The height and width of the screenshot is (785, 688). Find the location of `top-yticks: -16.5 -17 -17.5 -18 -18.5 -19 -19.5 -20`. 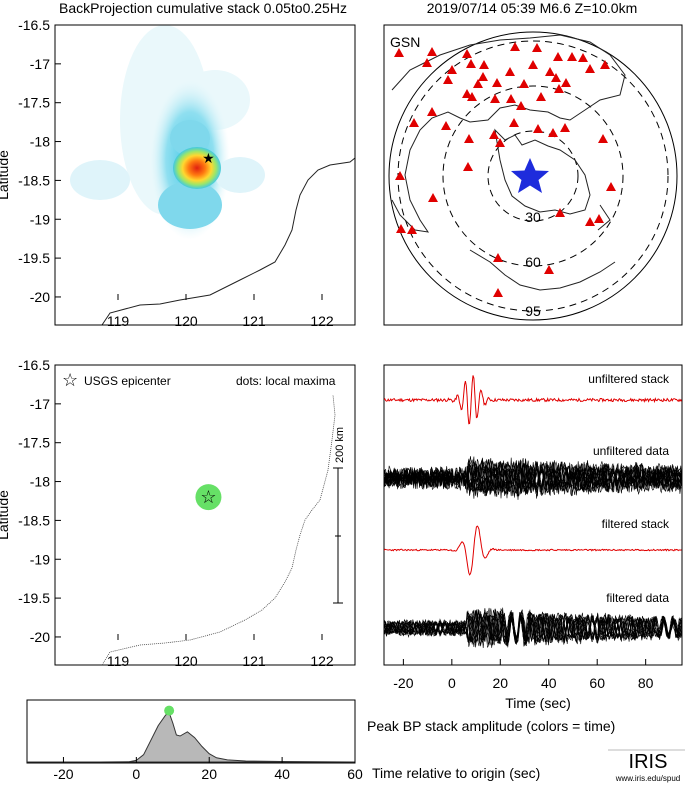

top-yticks: -16.5 -17 -17.5 -18 -18.5 -19 -19.5 -20 is located at coordinates (39, 161).